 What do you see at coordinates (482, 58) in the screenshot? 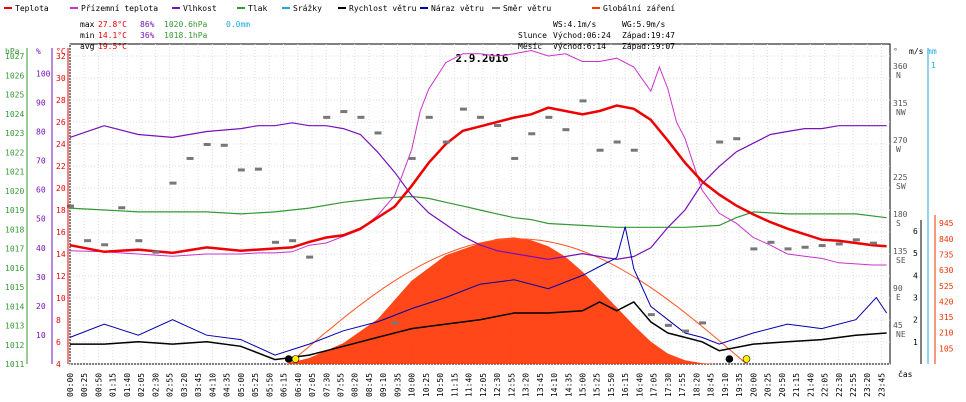
I see `chart-title: 2.9.2016` at bounding box center [482, 58].